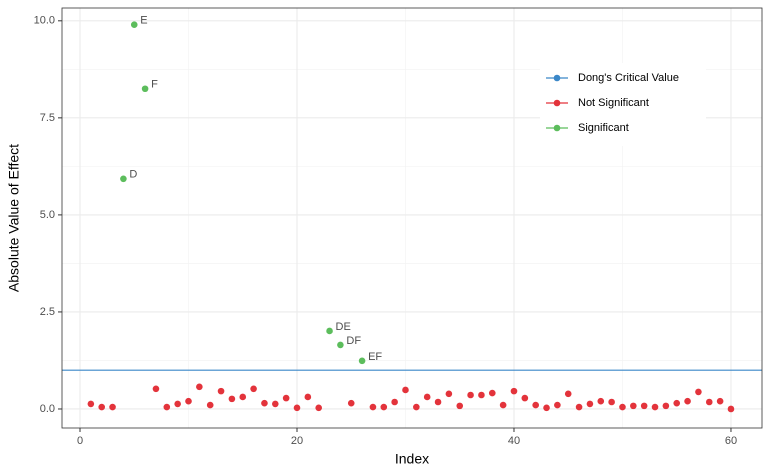 This screenshot has height=475, width=770. Describe the element at coordinates (47, 312) in the screenshot. I see `y-tick-label: 2.5` at that location.